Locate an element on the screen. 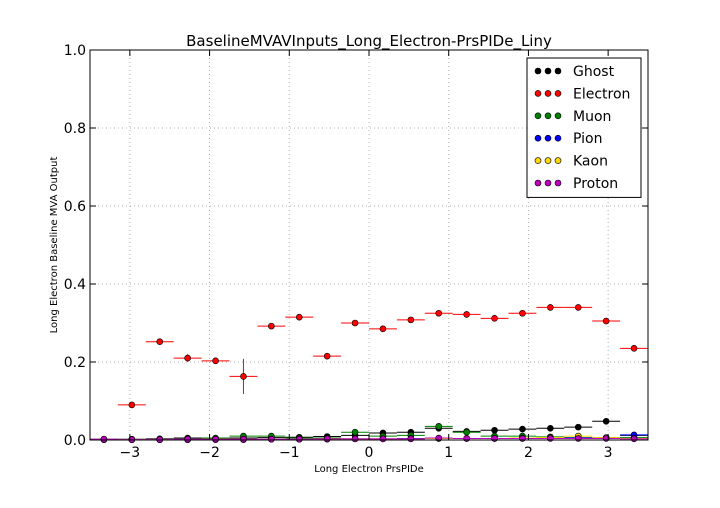 The height and width of the screenshot is (508, 720). x-tick-label: −2 is located at coordinates (209, 453).